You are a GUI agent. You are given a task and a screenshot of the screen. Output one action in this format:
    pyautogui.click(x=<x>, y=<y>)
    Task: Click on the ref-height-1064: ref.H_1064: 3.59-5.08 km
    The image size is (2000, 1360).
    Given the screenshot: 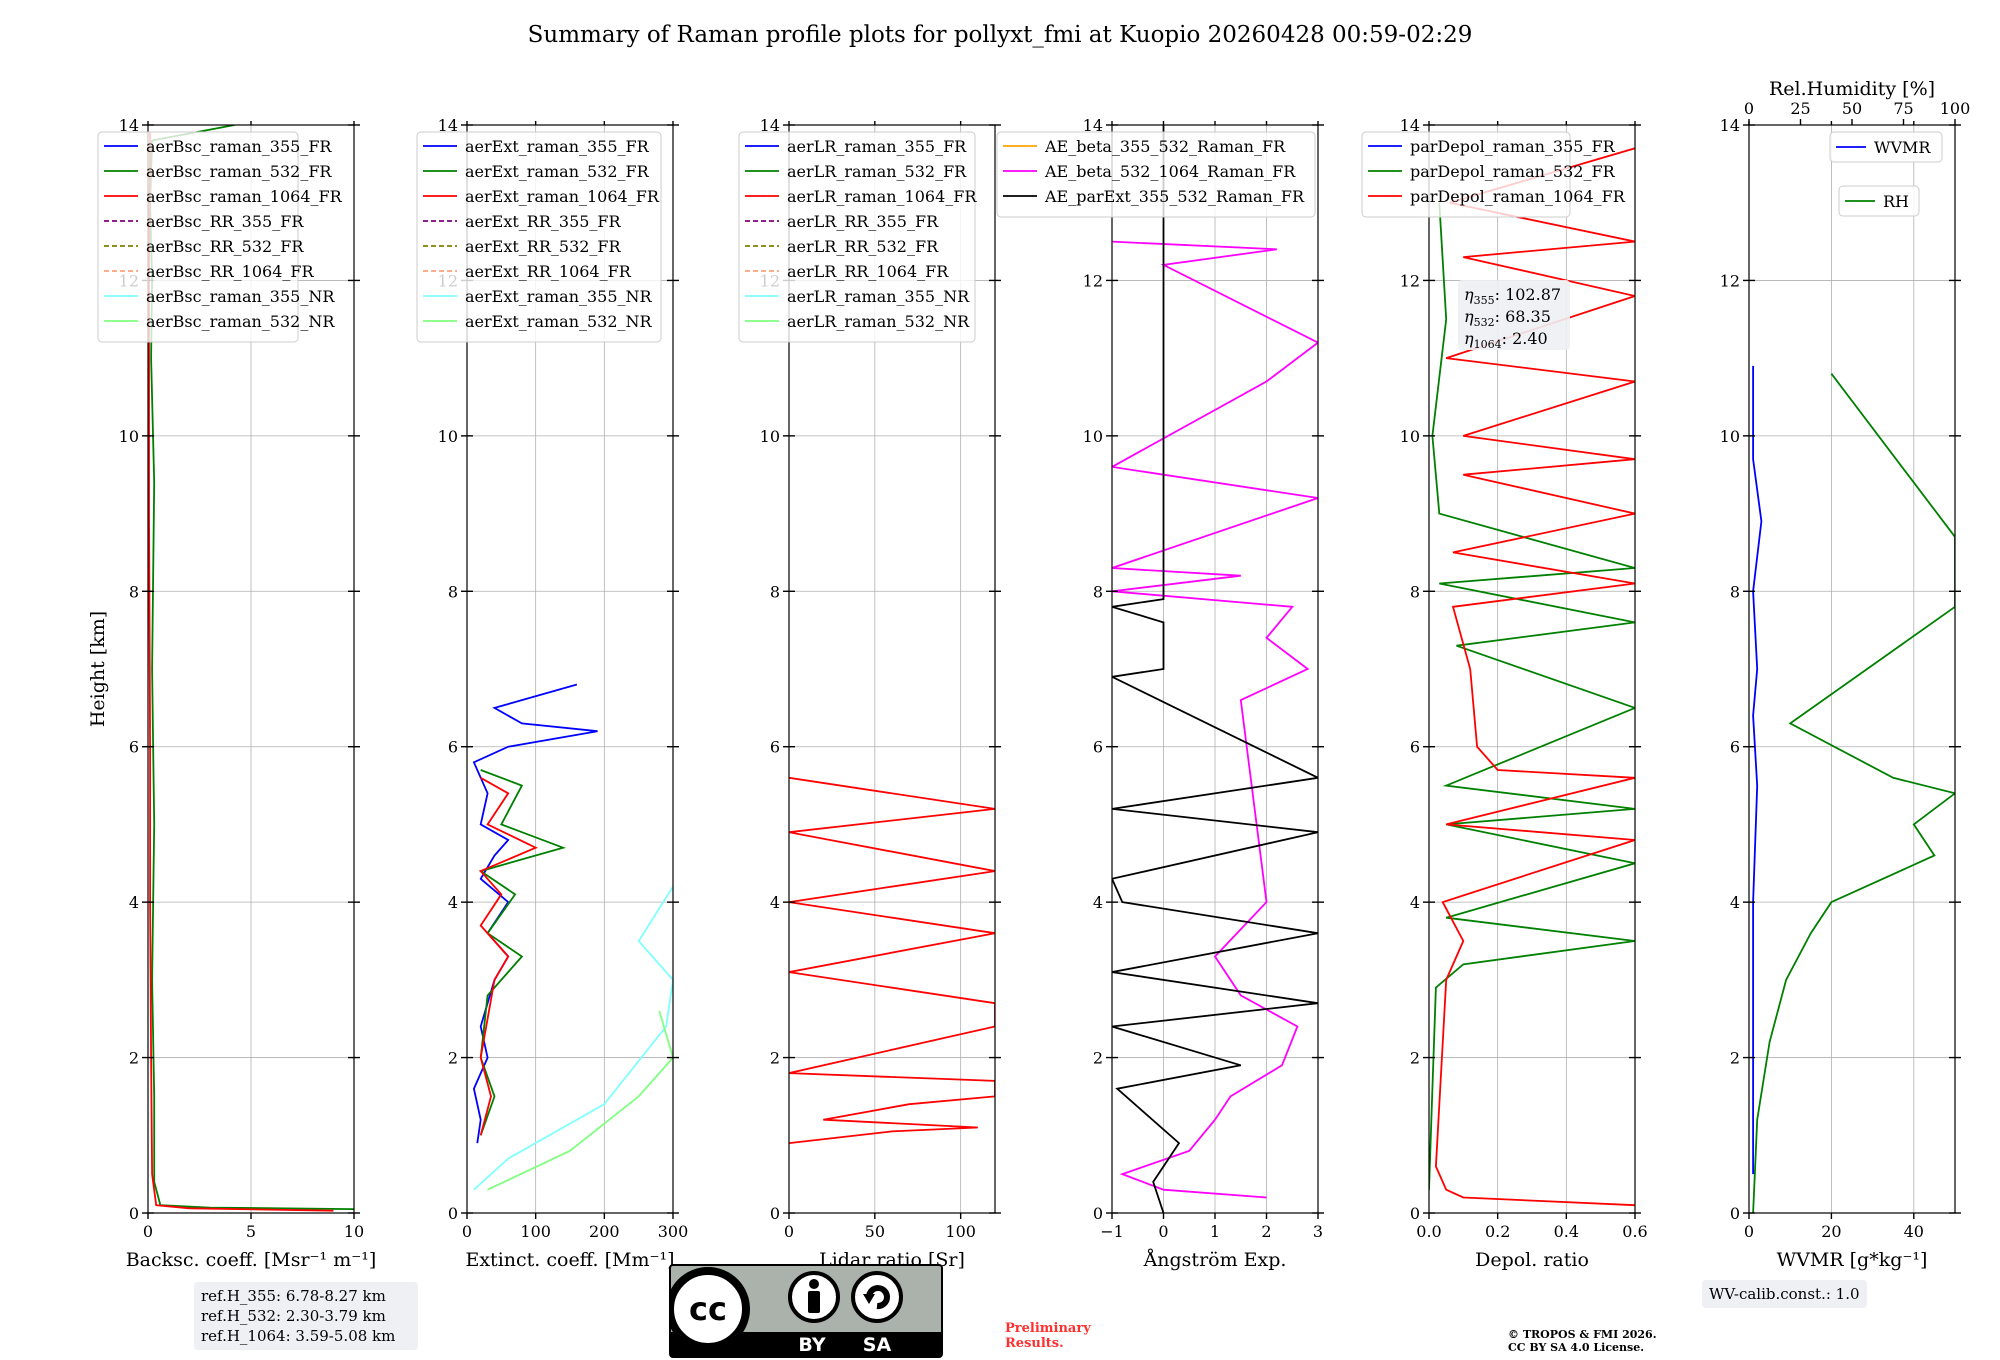 What is the action you would take?
    pyautogui.click(x=298, y=1336)
    